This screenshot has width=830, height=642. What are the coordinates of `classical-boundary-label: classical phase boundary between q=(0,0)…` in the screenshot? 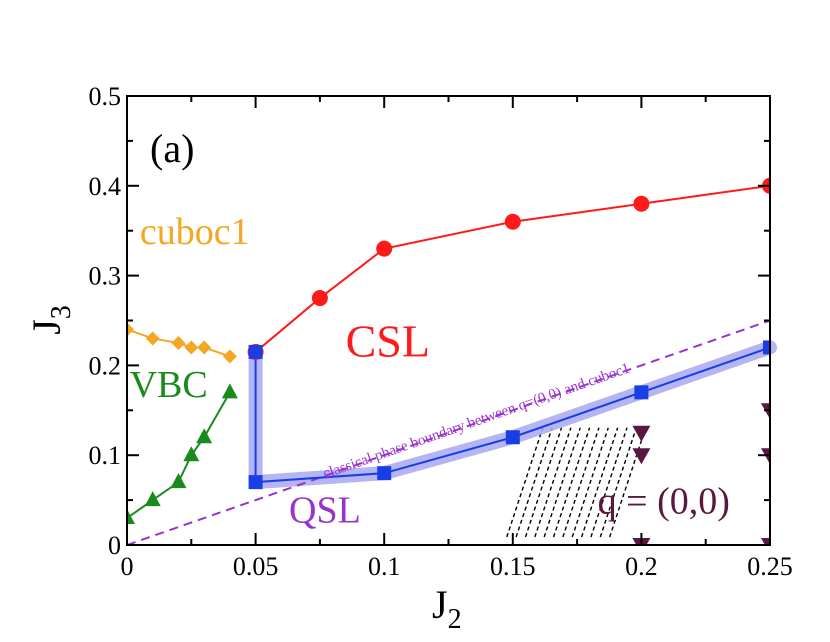 It's located at (476, 421).